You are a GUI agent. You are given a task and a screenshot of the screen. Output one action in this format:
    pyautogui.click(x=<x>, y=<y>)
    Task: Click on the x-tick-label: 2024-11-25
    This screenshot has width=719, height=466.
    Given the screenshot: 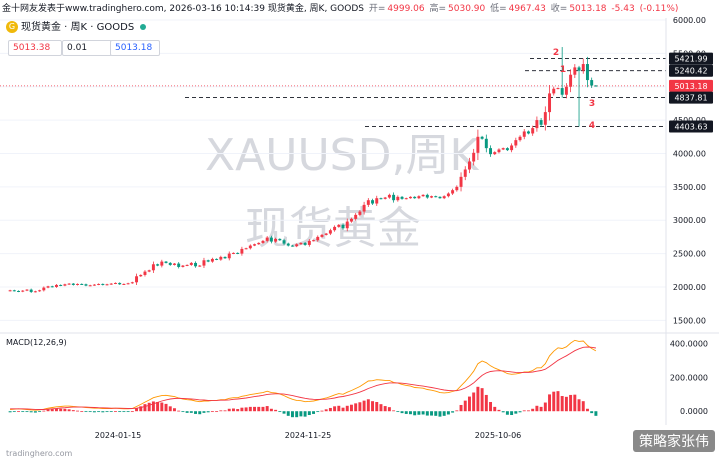 What is the action you would take?
    pyautogui.click(x=308, y=435)
    